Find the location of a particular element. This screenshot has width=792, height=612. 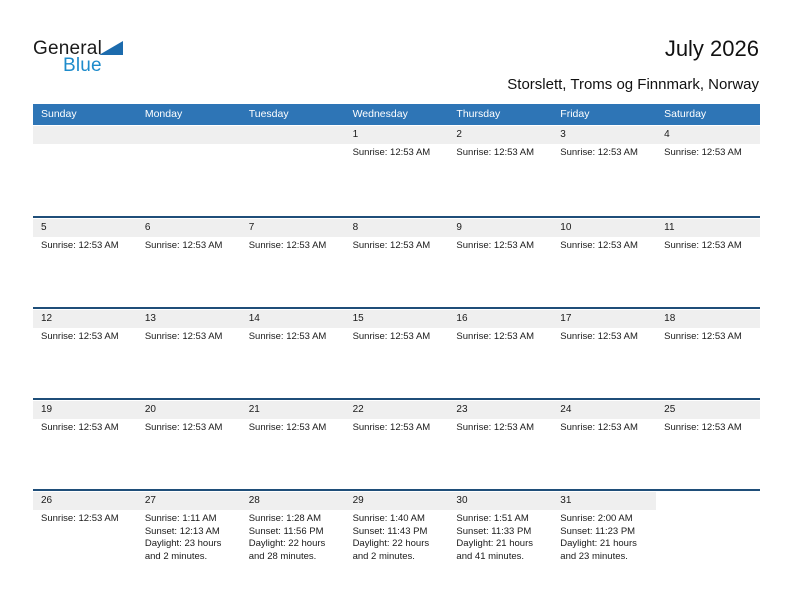

sun-info-line: Sunset: 11:23 PM is located at coordinates (598, 531).